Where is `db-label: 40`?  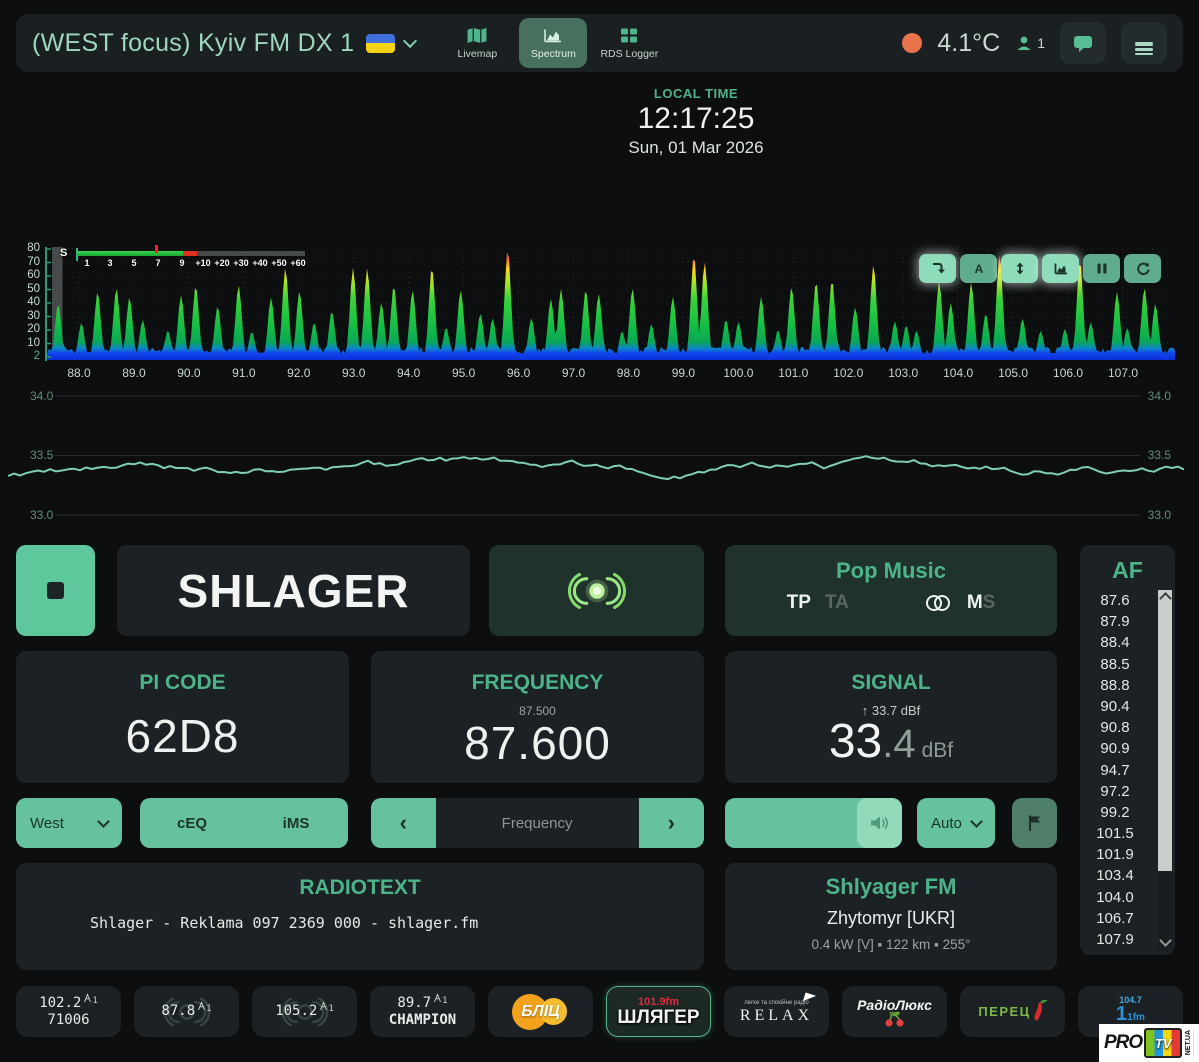 db-label: 40 is located at coordinates (33, 302).